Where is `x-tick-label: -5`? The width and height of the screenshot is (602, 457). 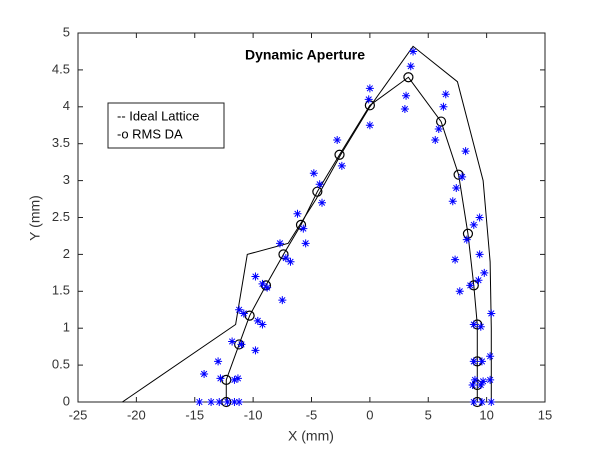
x-tick-label: -5 is located at coordinates (312, 414).